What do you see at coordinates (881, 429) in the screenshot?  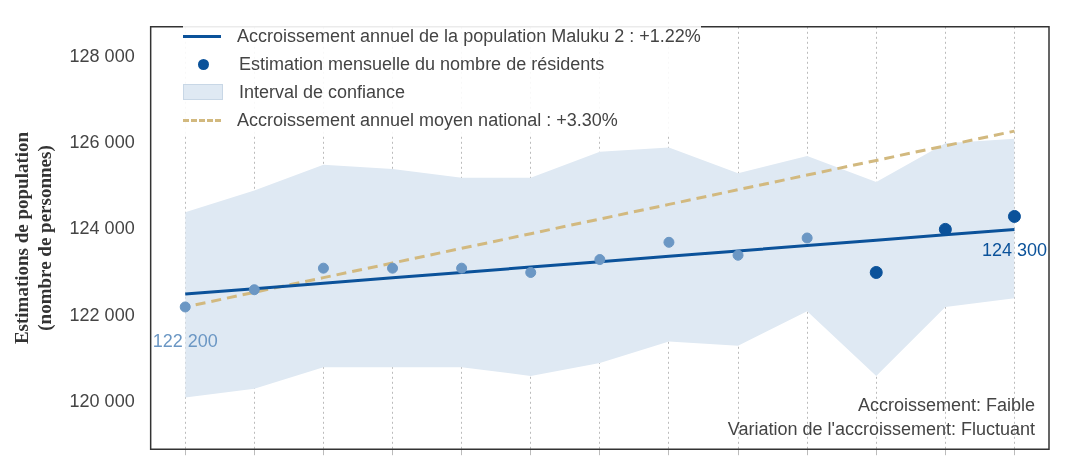 I see `annotation: Variation de l'accroissement: Fluctuant` at bounding box center [881, 429].